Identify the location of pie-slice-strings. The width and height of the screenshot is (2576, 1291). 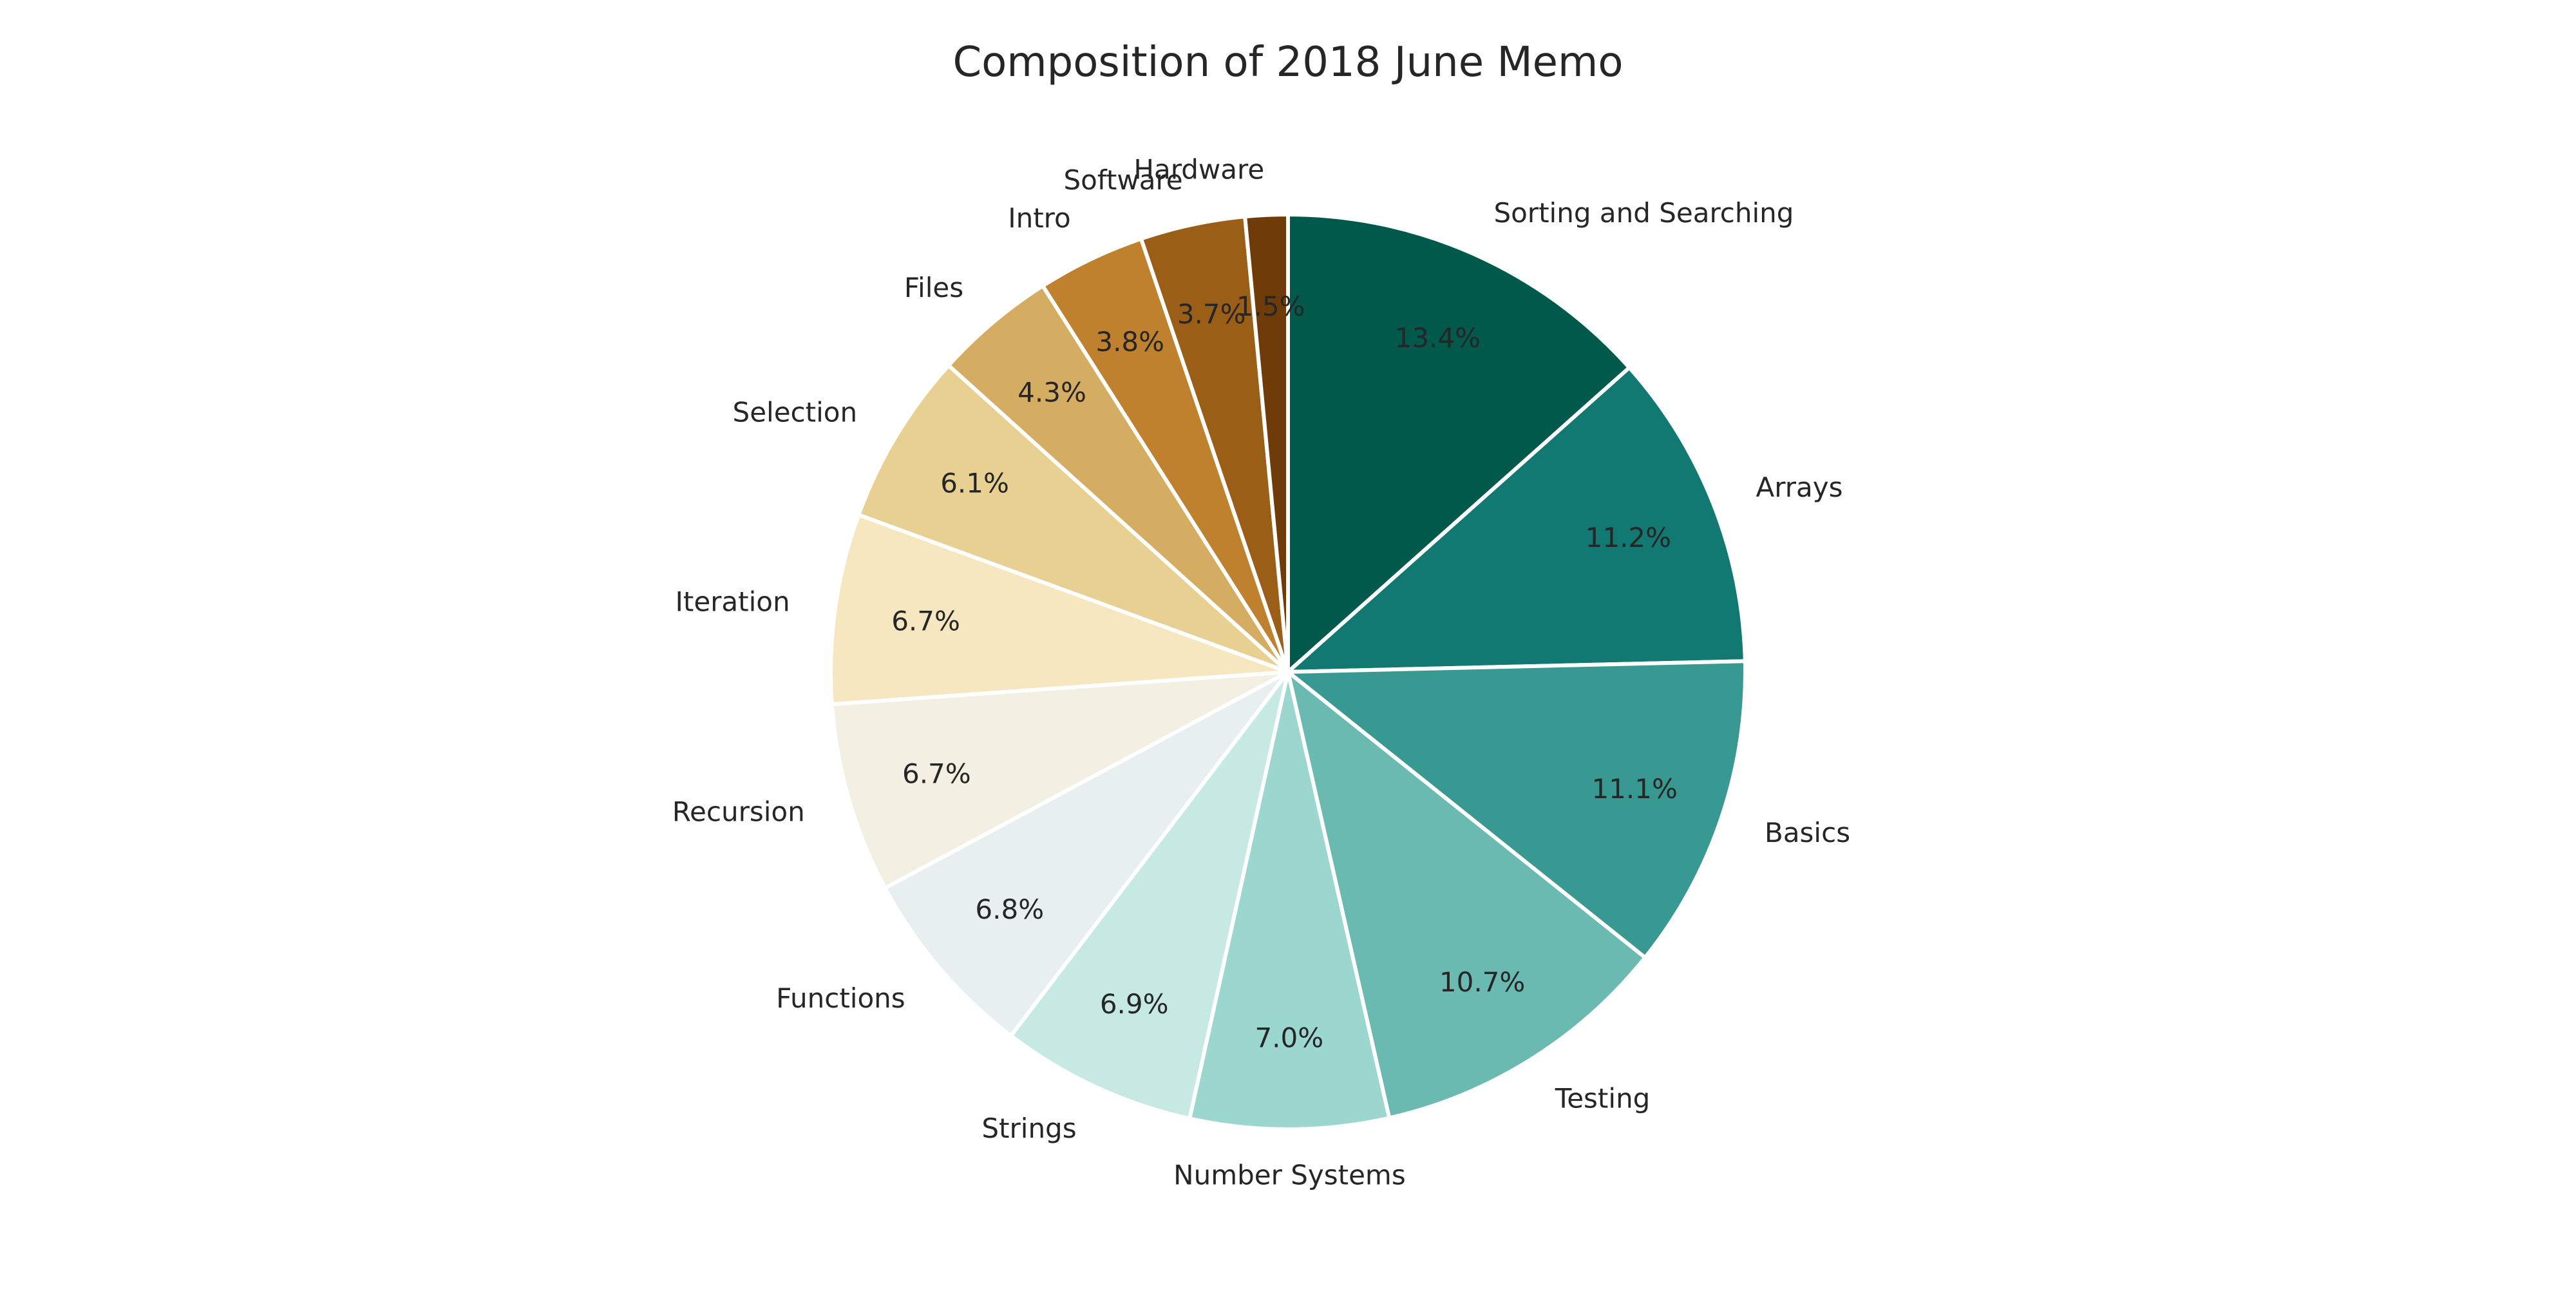
(1149, 895).